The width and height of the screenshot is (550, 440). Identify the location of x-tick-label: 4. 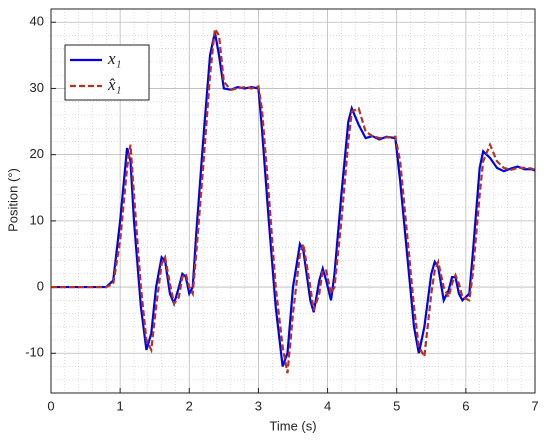
(327, 405).